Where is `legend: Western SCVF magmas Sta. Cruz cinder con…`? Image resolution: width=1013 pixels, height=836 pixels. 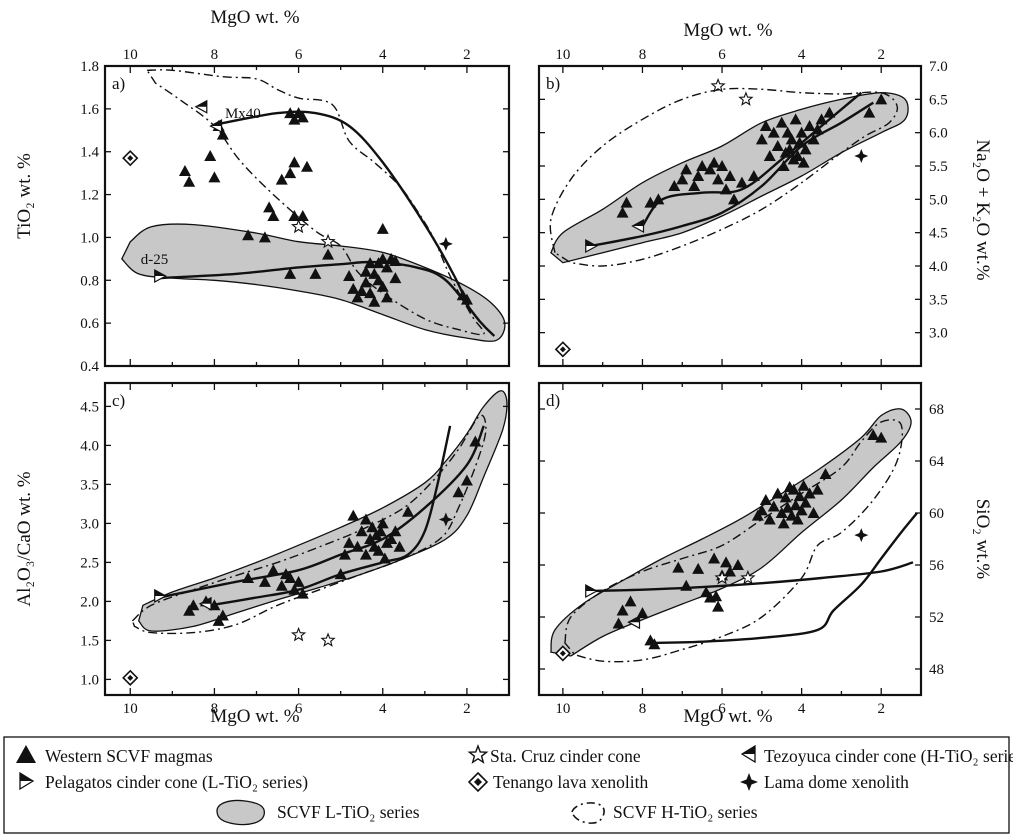
legend: Western SCVF magmas Sta. Cruz cinder con… is located at coordinates (508, 785).